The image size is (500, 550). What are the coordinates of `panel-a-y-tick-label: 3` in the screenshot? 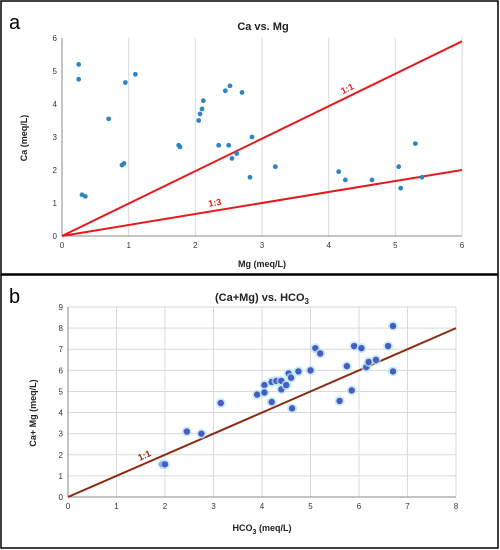 It's located at (55, 137).